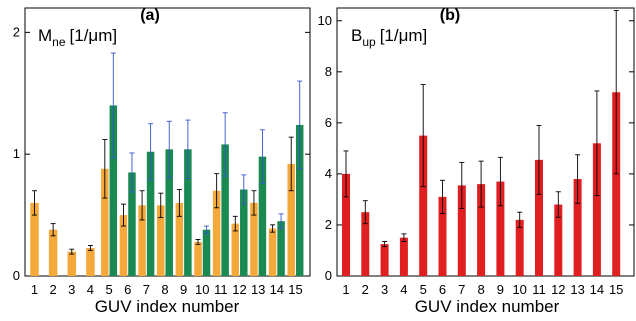 The width and height of the screenshot is (636, 321). What do you see at coordinates (146, 289) in the screenshot?
I see `panel-a-xtick-label: 7` at bounding box center [146, 289].